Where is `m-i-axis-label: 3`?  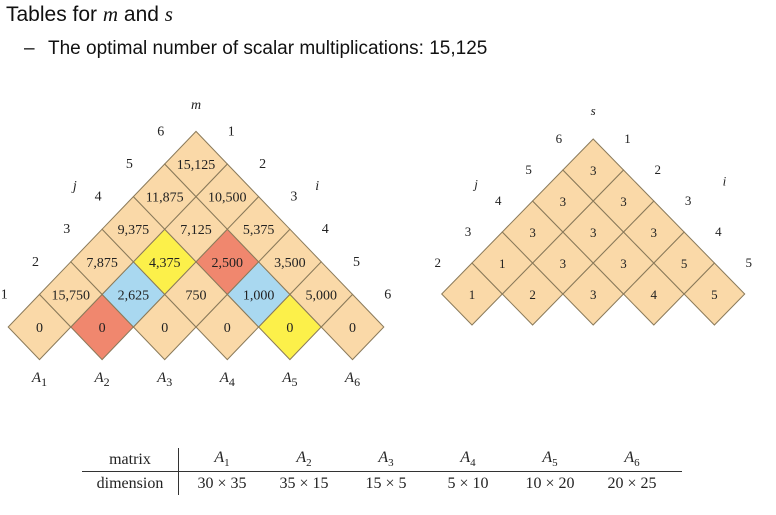
m-i-axis-label: 3 is located at coordinates (293, 197).